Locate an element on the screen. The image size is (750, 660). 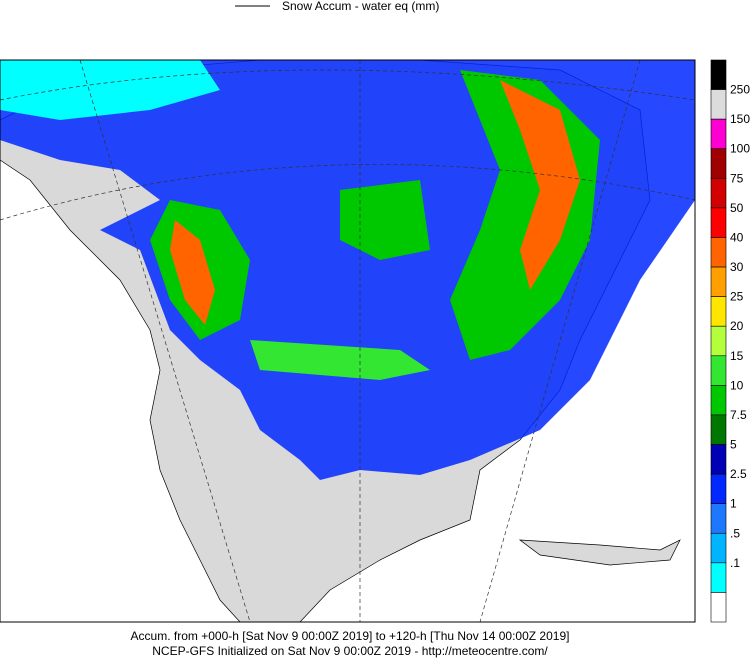
colorbar-label: 15 is located at coordinates (737, 356).